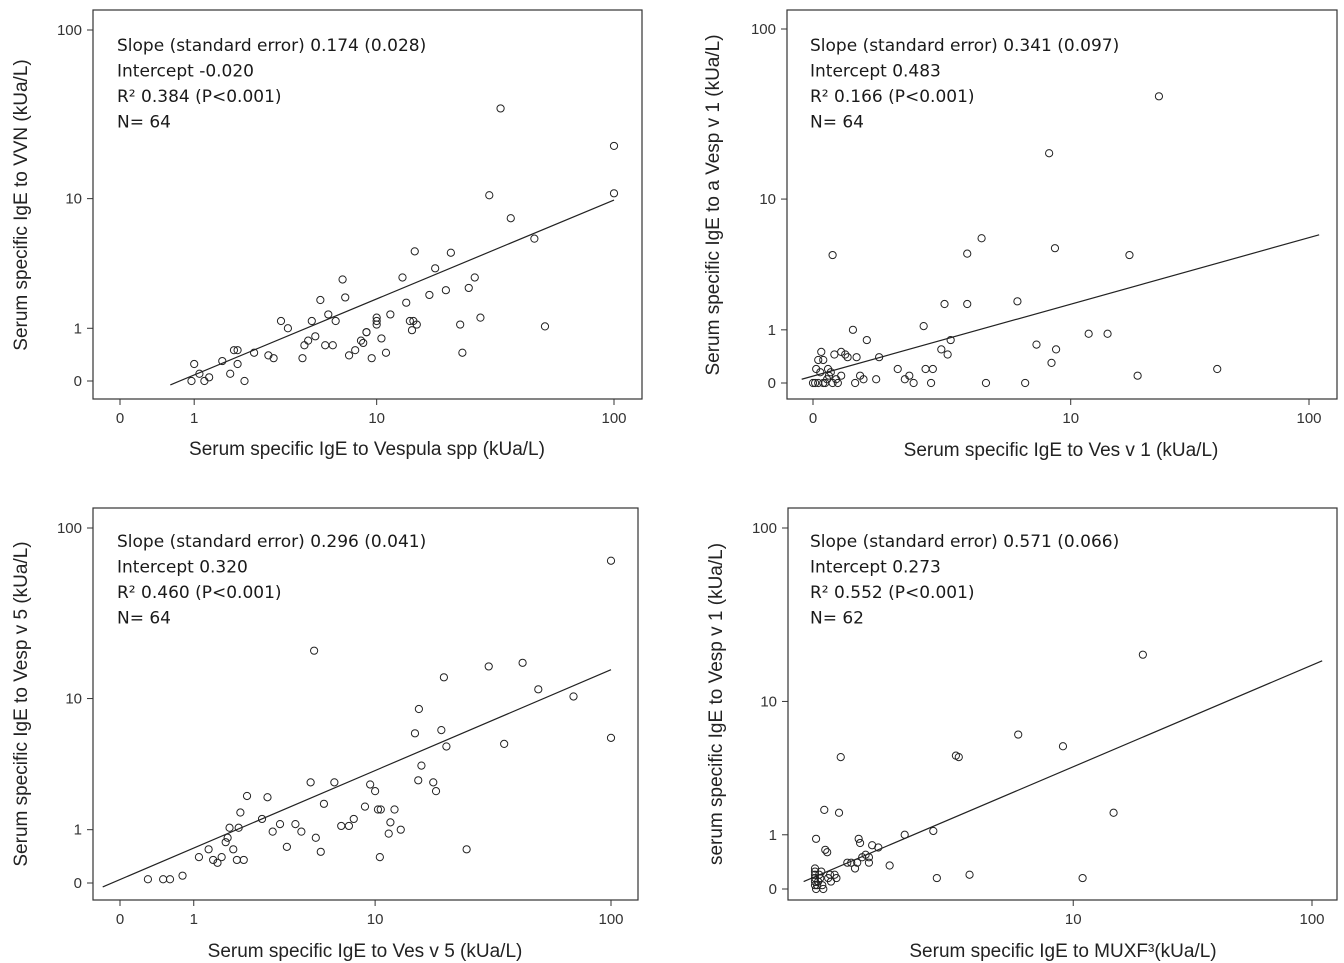 This screenshot has width=1344, height=963. I want to click on x-tick-label: 100, so click(610, 919).